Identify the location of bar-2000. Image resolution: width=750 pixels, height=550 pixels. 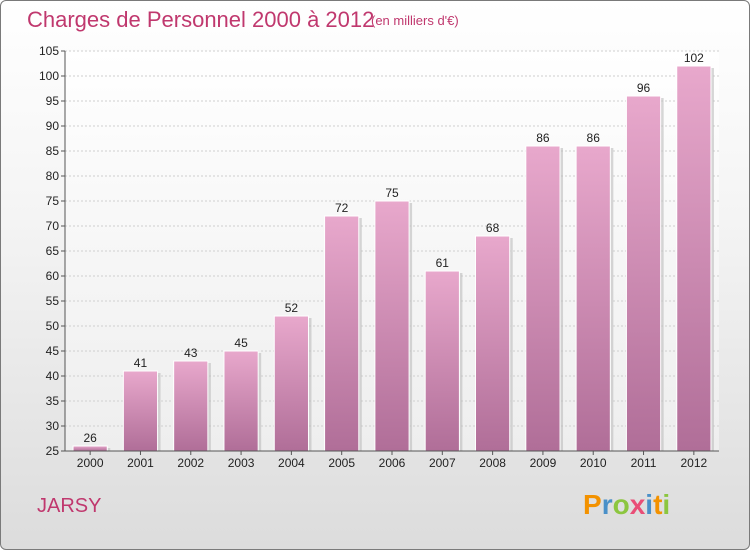
(90, 448).